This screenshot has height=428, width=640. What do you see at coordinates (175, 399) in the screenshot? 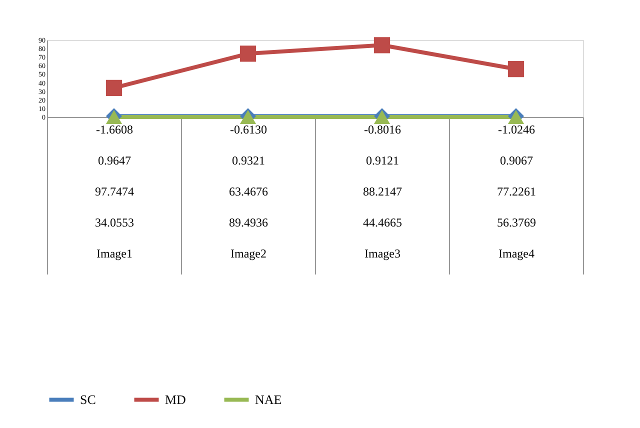
I see `legend-label: MD` at bounding box center [175, 399].